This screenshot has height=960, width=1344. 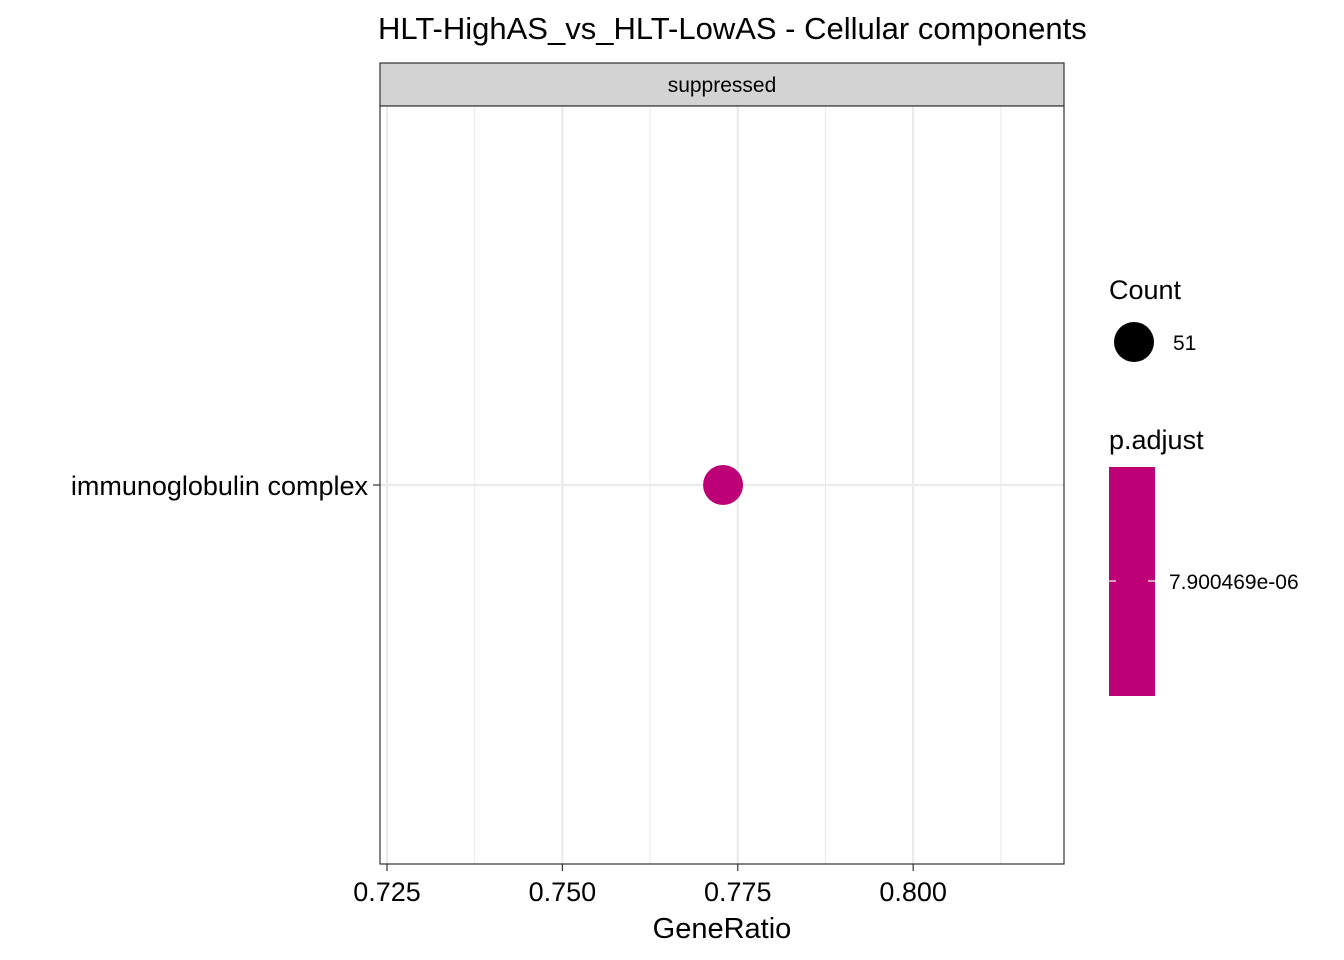 I want to click on legend-padjust-value: 7.900469e-06, so click(x=1234, y=582).